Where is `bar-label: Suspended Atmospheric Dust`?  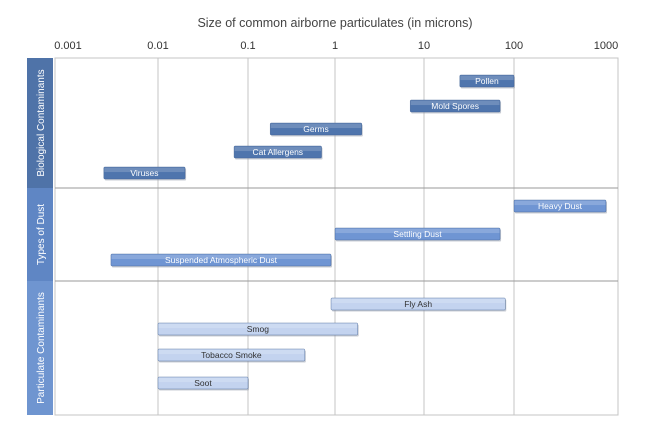 bar-label: Suspended Atmospheric Dust is located at coordinates (221, 260).